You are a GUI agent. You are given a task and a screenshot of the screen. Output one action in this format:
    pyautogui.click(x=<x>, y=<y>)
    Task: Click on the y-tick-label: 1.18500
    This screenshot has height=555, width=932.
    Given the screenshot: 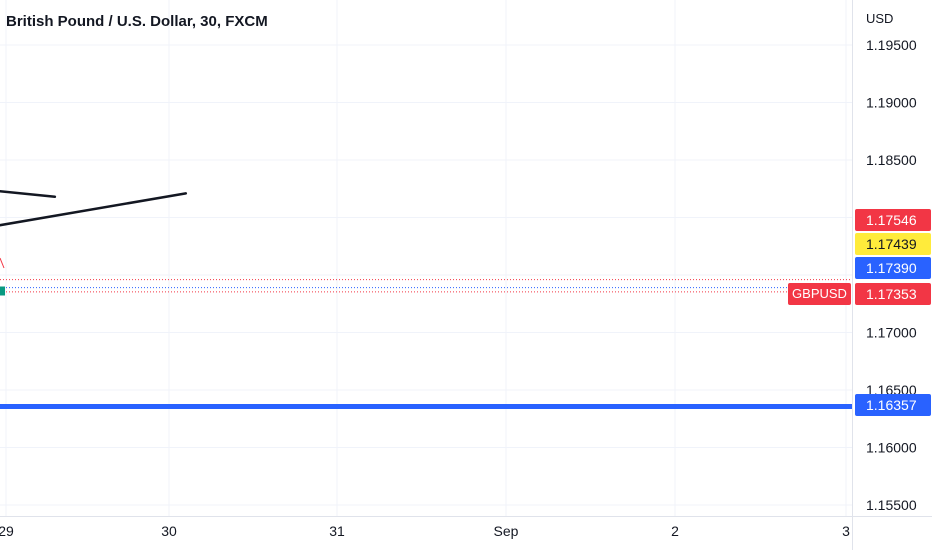 What is the action you would take?
    pyautogui.click(x=891, y=160)
    